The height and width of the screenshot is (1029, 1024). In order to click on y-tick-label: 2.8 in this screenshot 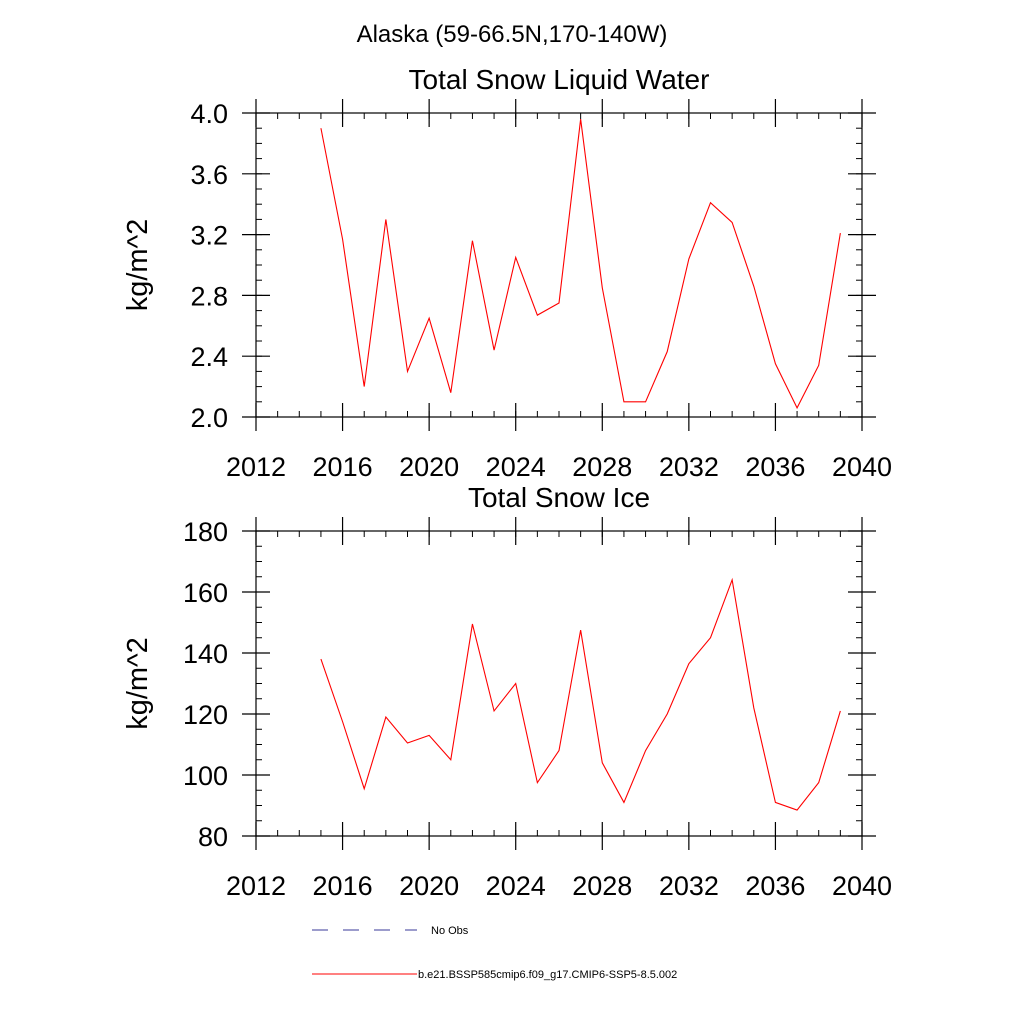, I will do `click(209, 296)`.